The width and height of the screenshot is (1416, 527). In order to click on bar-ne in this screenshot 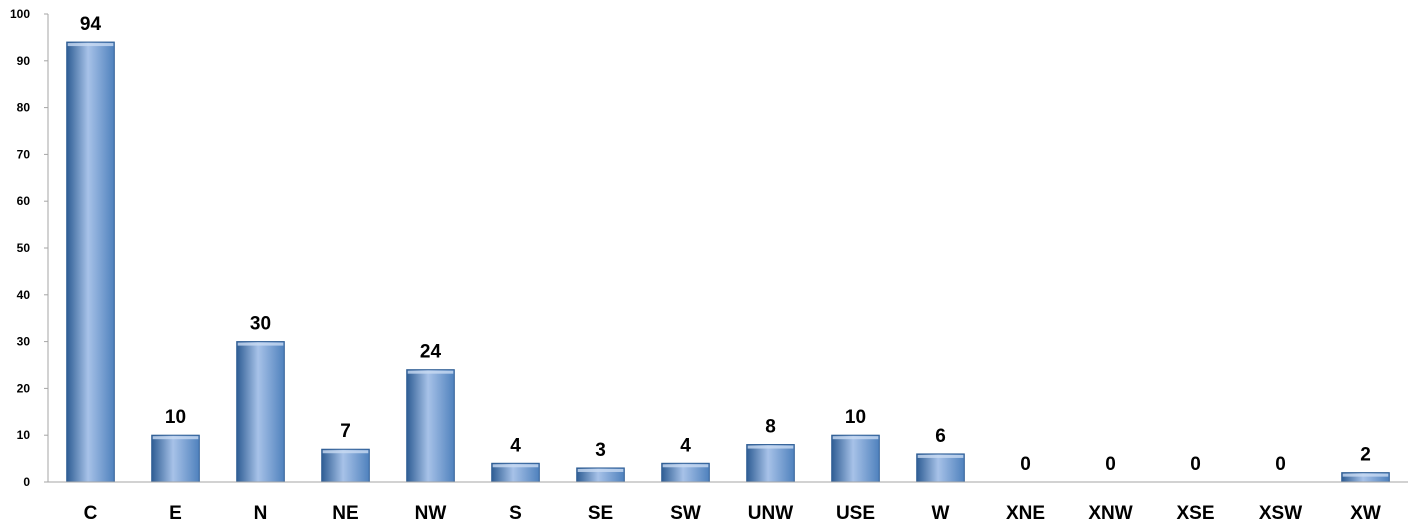, I will do `click(345, 465)`.